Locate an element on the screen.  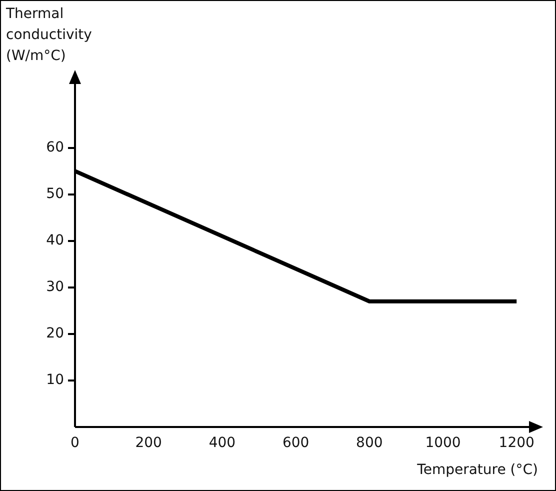
x-tick-label: 200 is located at coordinates (148, 443).